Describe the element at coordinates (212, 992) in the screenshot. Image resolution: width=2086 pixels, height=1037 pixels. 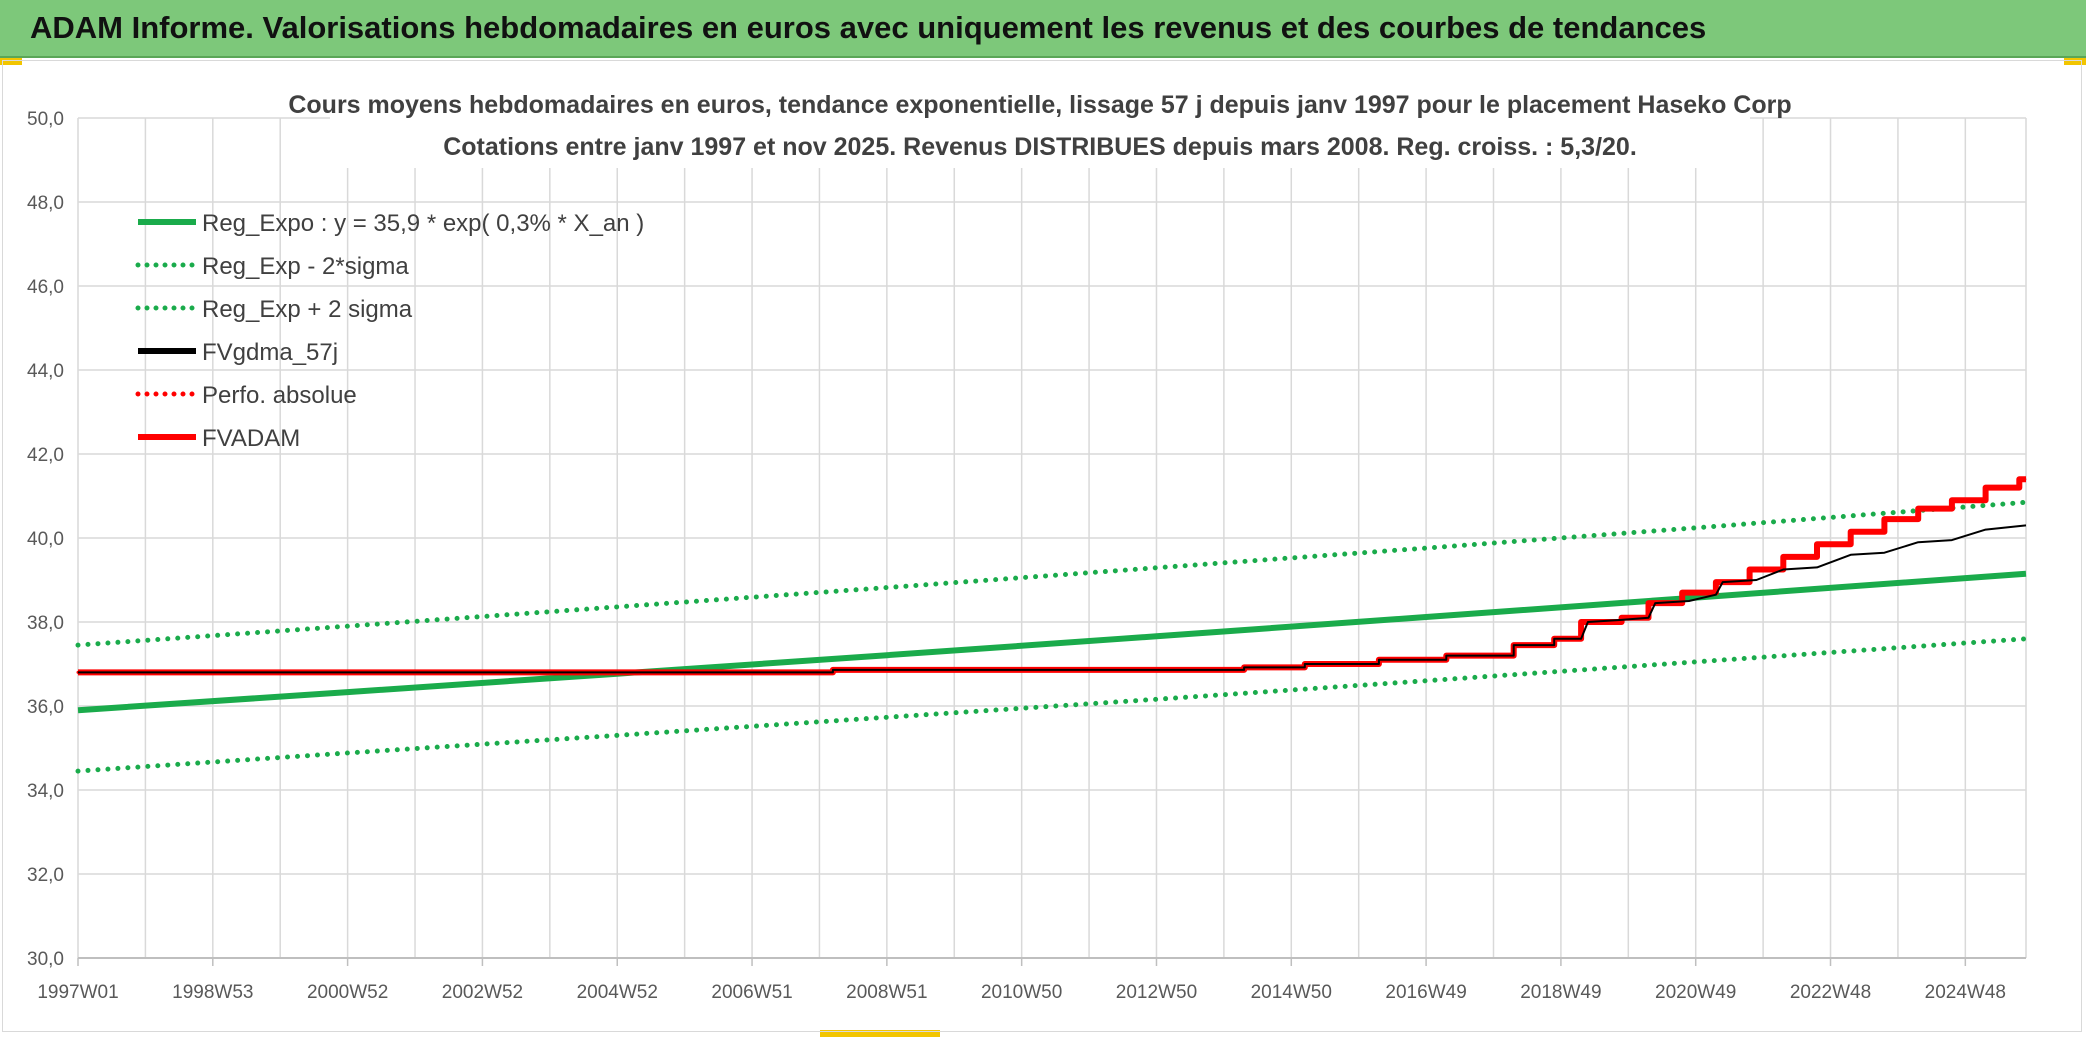
I see `x-tick-label: 1998W53` at that location.